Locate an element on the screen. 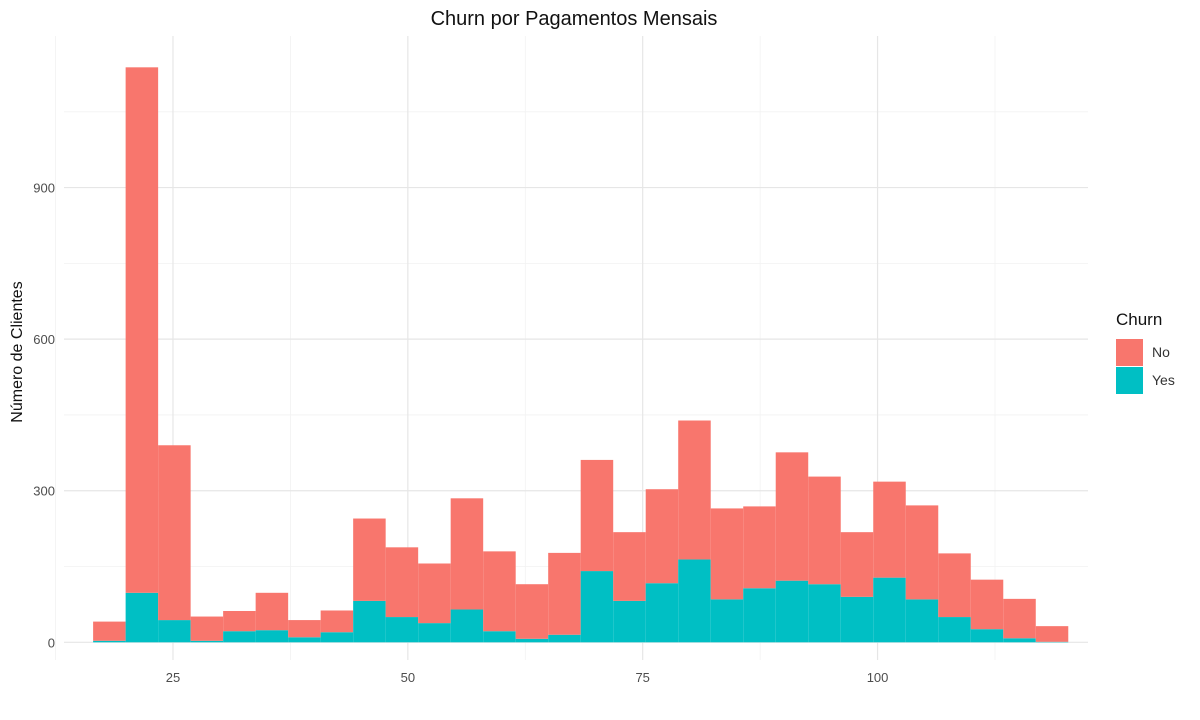  y-tick-label: 300 is located at coordinates (44, 491).